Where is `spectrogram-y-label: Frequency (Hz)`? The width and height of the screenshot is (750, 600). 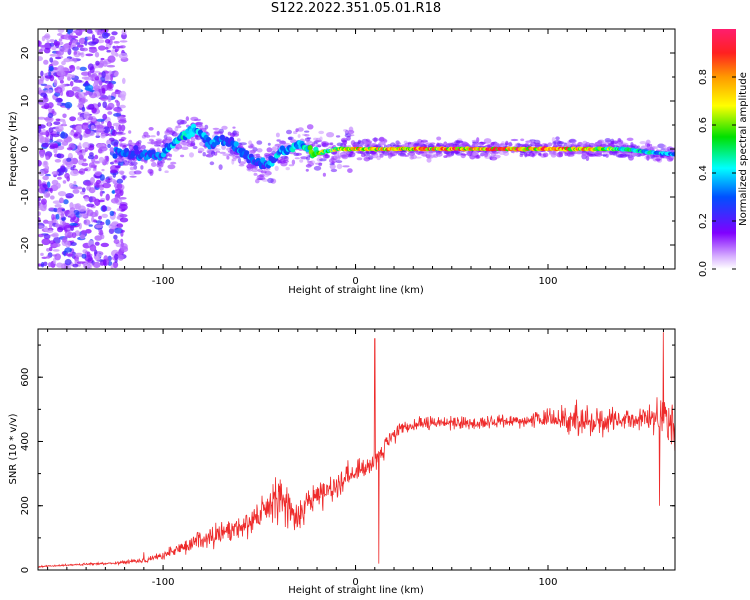 spectrogram-y-label: Frequency (Hz) is located at coordinates (13, 149).